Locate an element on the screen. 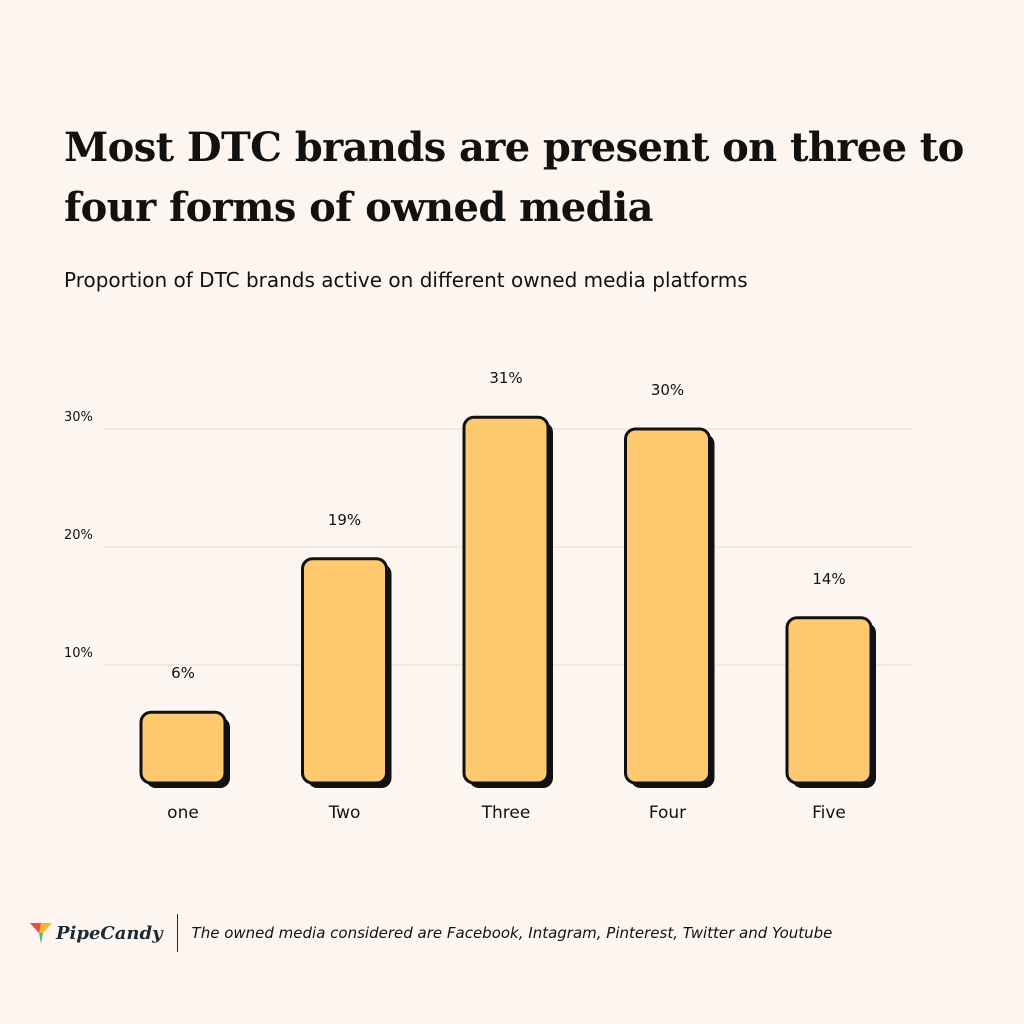 Image resolution: width=1024 pixels, height=1024 pixels. pipecandy-logo-icon is located at coordinates (41, 933).